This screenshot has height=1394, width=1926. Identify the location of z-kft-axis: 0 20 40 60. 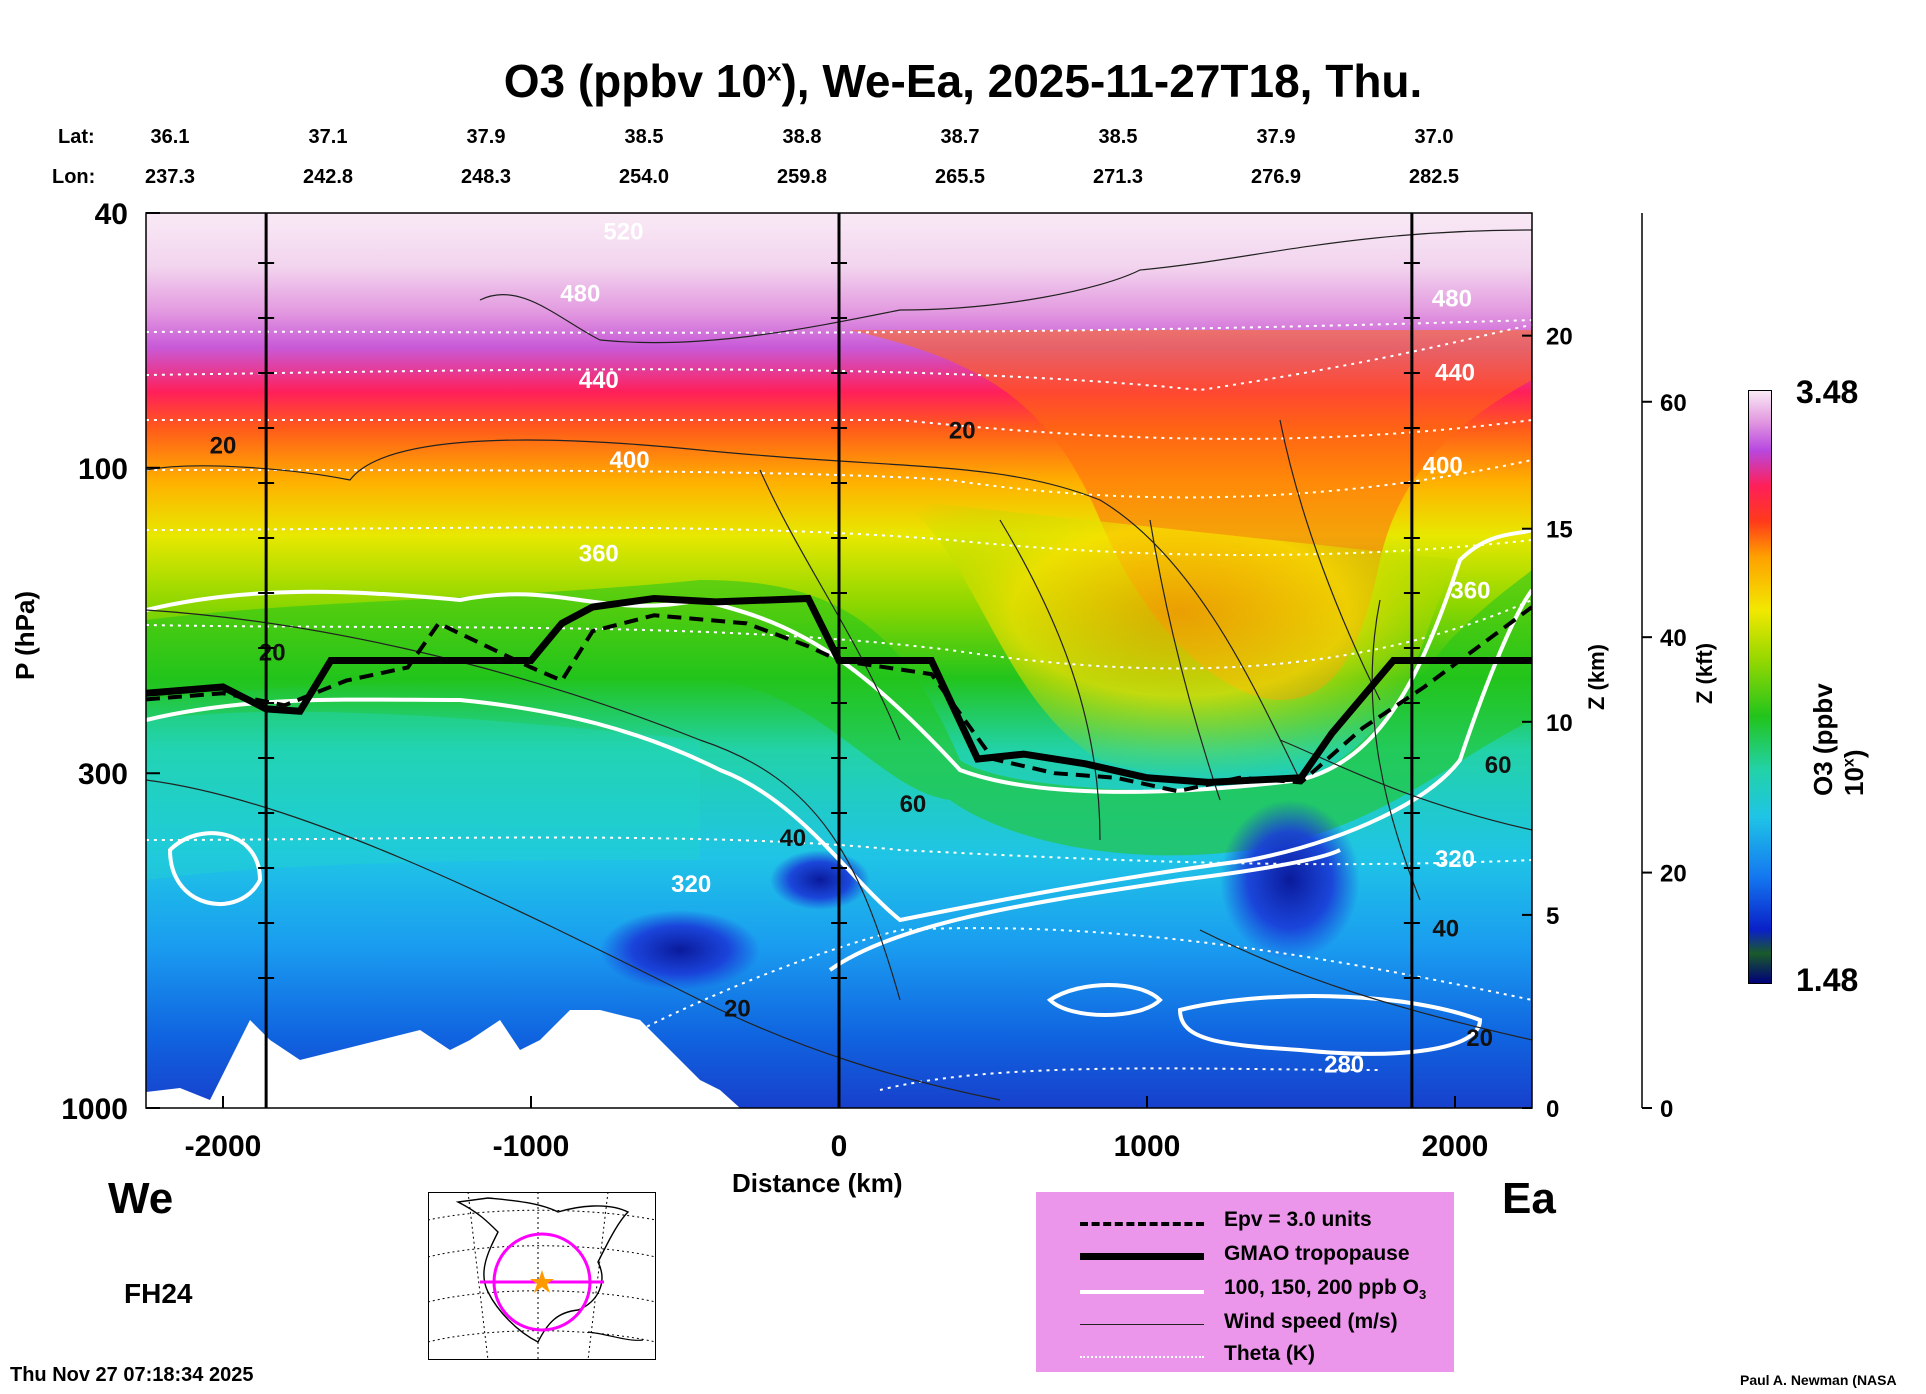
(1664, 668).